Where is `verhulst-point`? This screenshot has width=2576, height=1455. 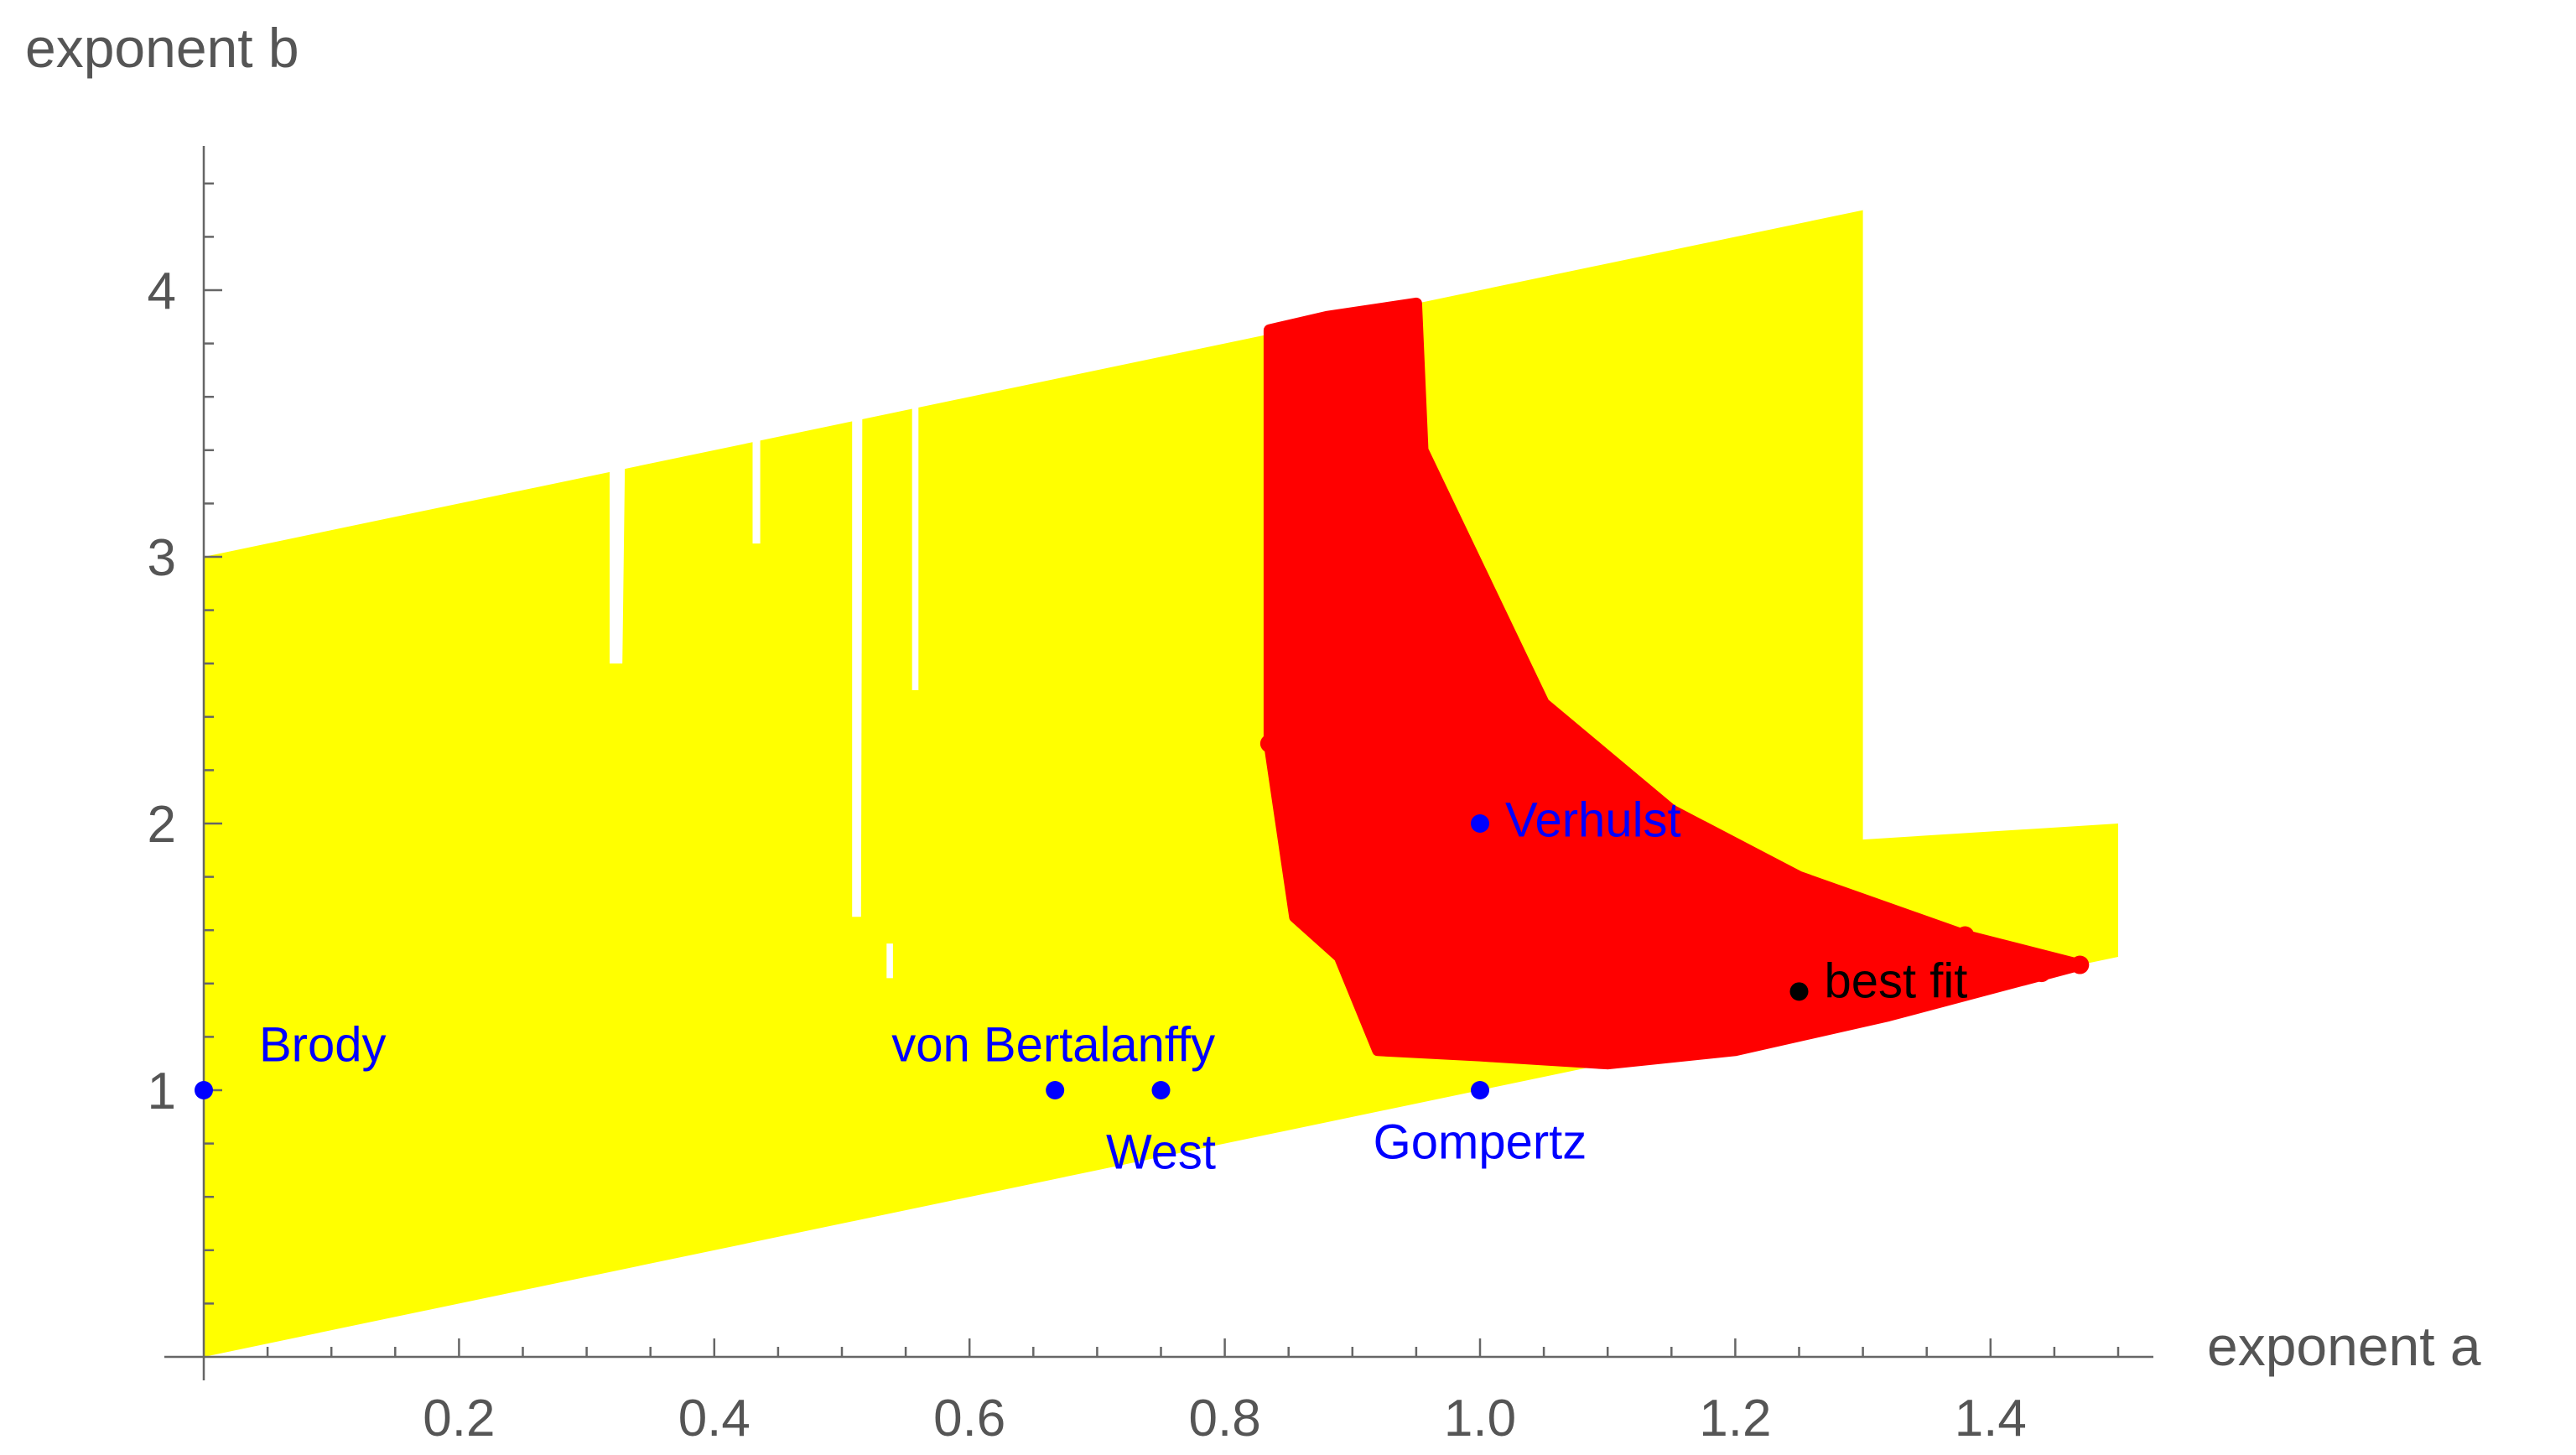 verhulst-point is located at coordinates (1480, 823).